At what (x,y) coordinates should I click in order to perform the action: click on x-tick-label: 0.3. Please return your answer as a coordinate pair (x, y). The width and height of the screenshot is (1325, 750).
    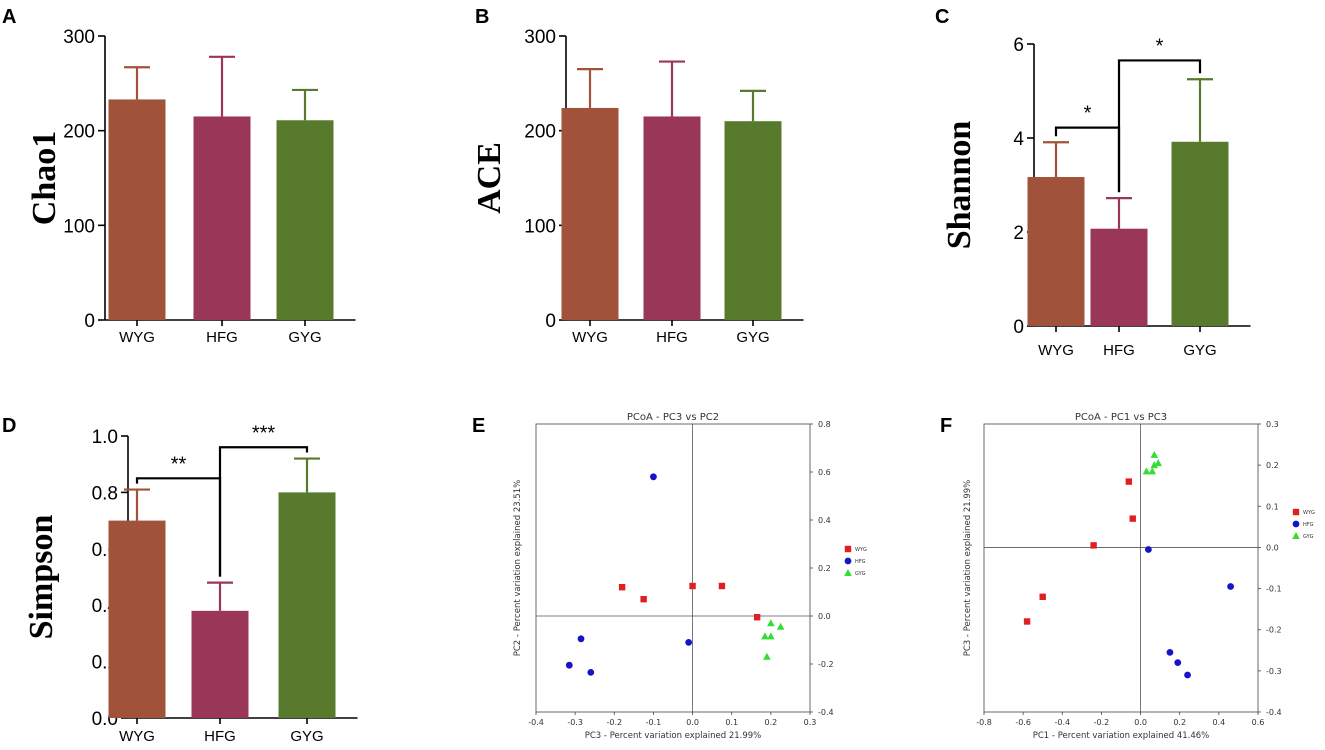
    Looking at the image, I should click on (810, 722).